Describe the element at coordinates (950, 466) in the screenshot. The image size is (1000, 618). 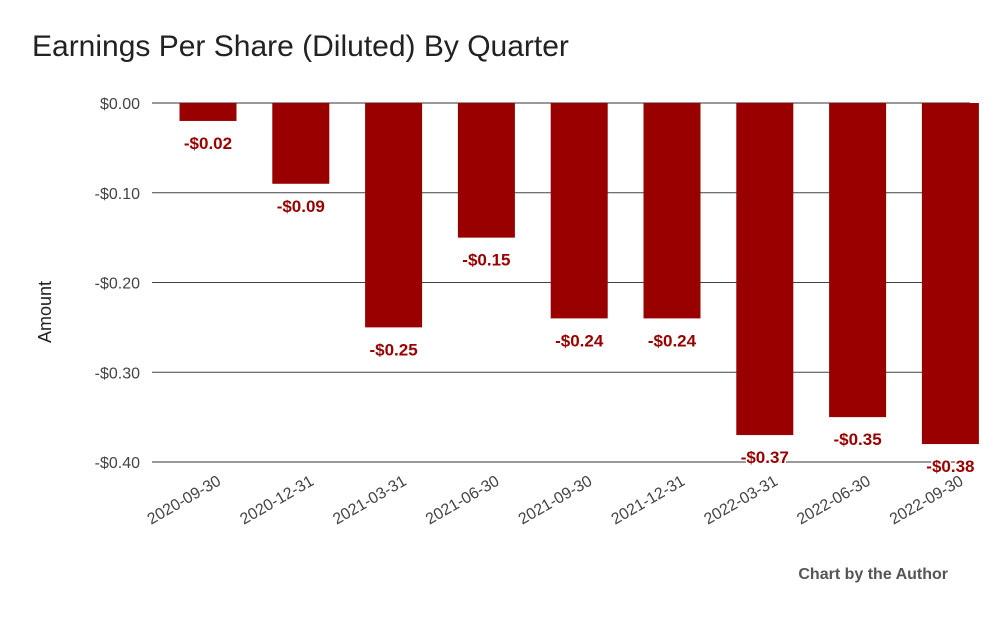
I see `data-label: -$0.38` at that location.